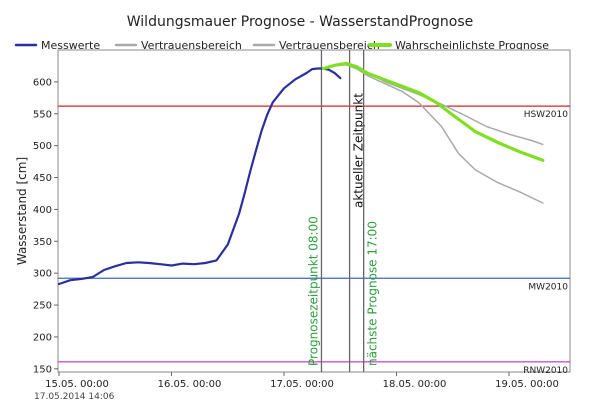 The height and width of the screenshot is (415, 600). What do you see at coordinates (42, 274) in the screenshot?
I see `y-tick-label: 300` at bounding box center [42, 274].